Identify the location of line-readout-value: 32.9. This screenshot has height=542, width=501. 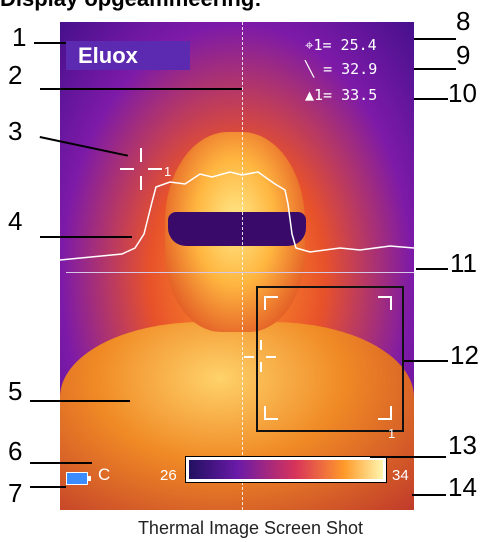
(359, 69).